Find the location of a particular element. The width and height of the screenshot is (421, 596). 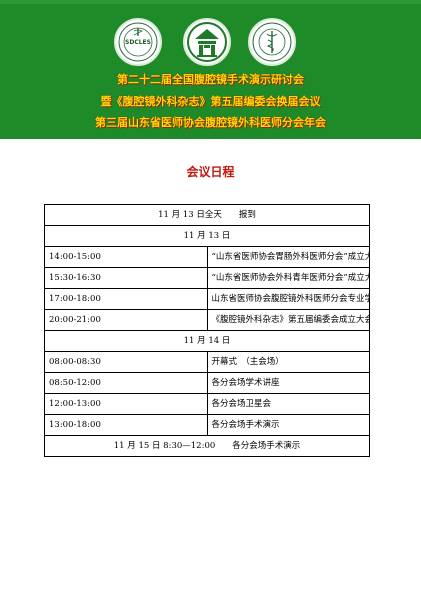

time-cell: 08:50-12:00 is located at coordinates (126, 383).